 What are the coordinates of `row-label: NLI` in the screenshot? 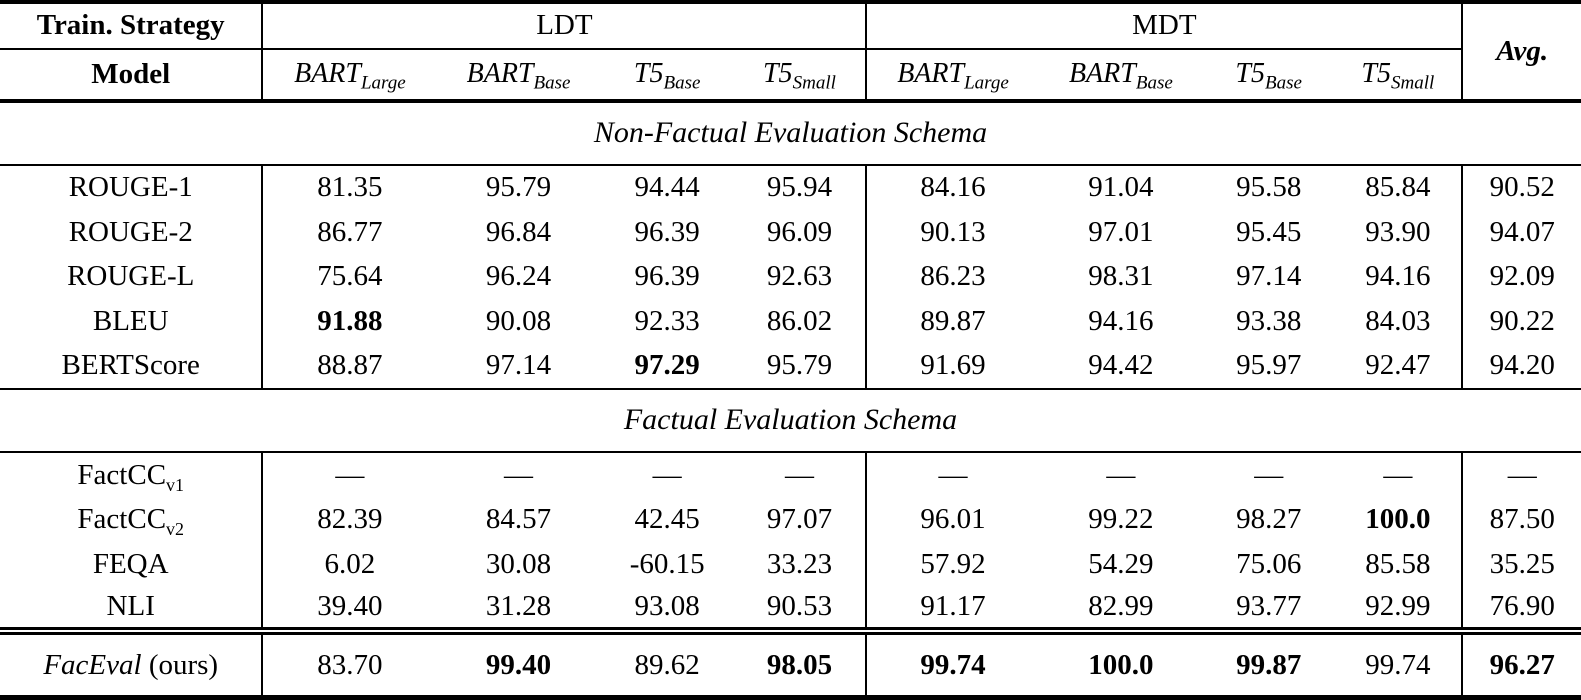 It's located at (131, 611).